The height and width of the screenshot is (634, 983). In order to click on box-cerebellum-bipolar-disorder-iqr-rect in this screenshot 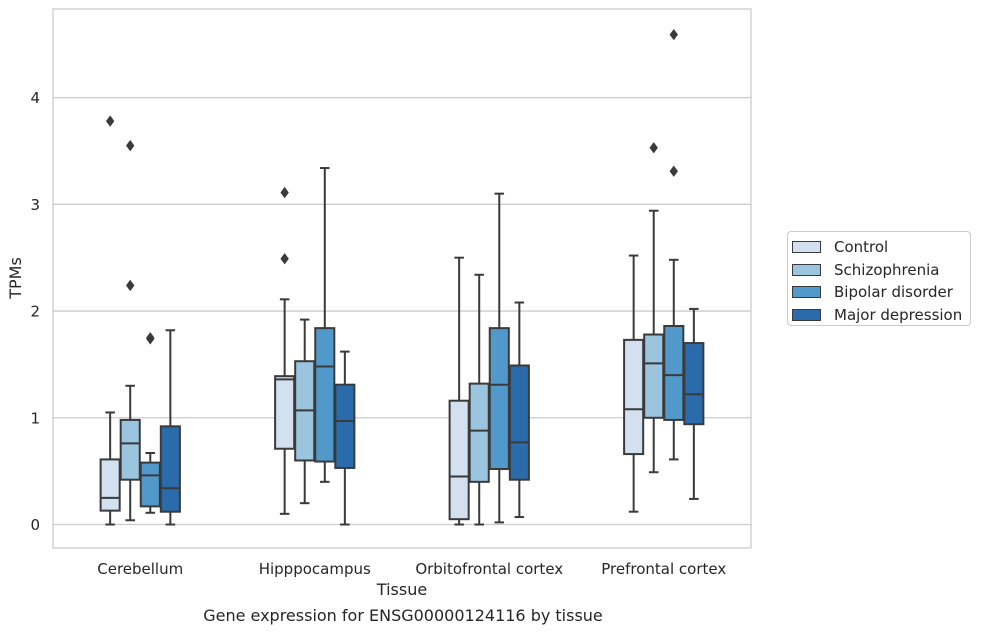, I will do `click(150, 484)`.